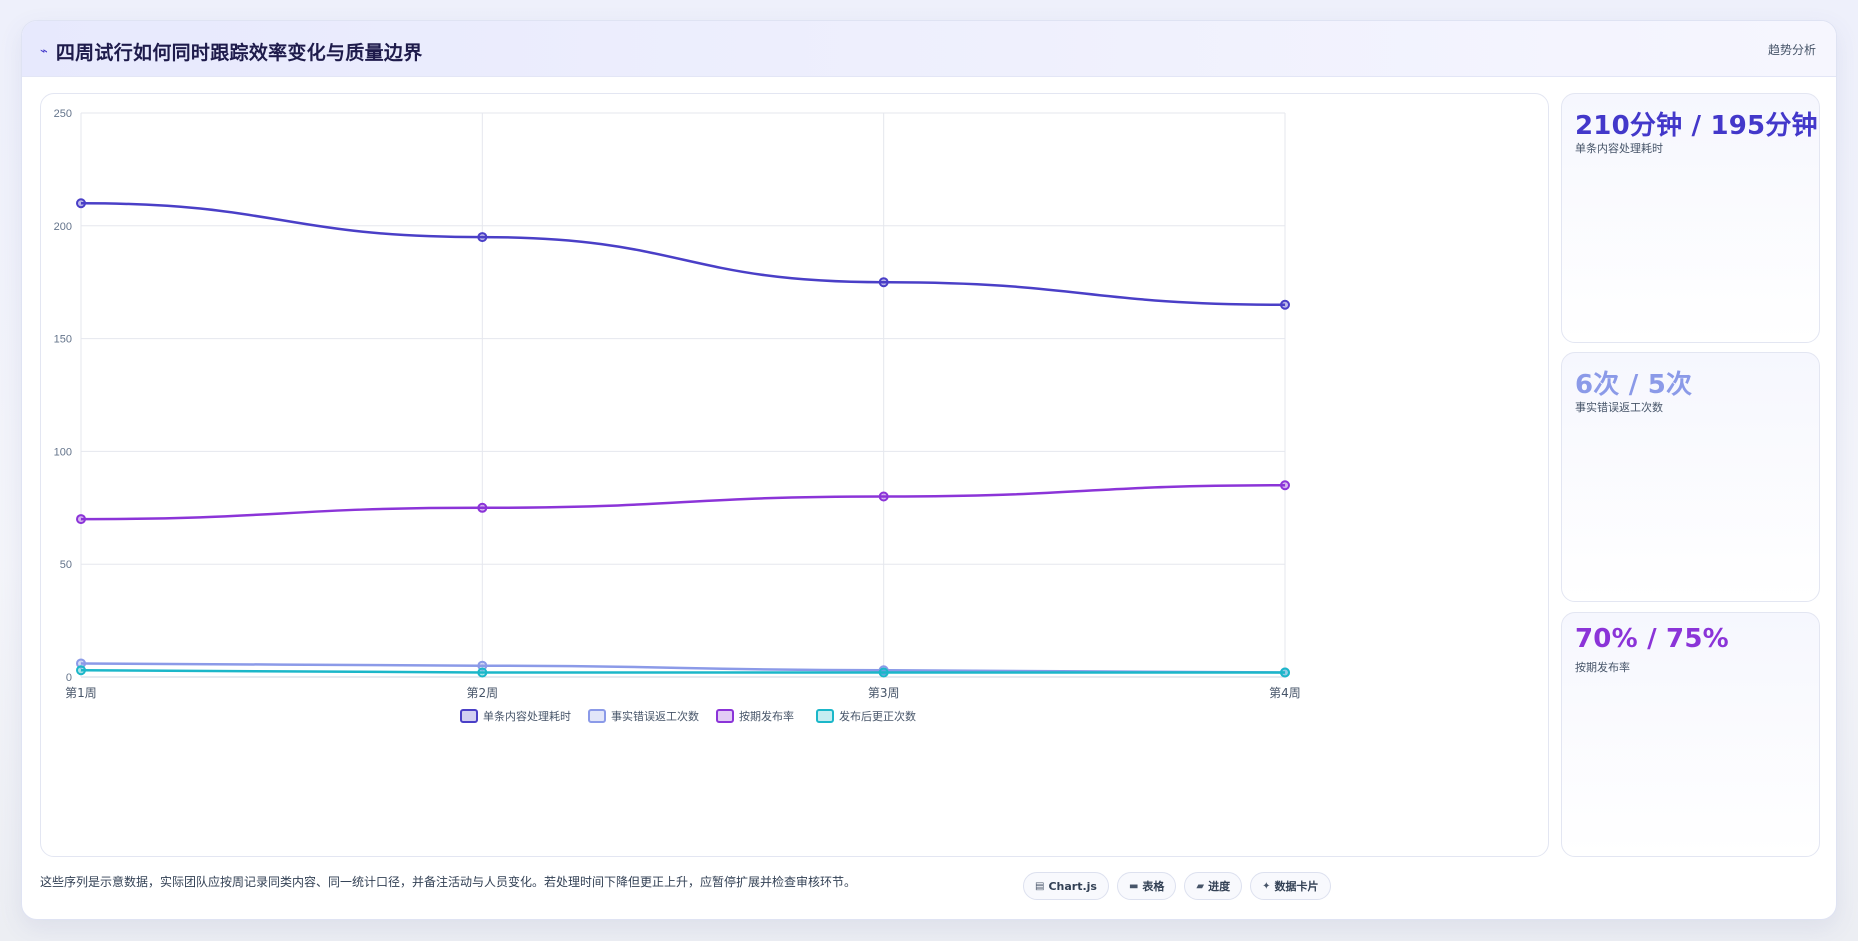 This screenshot has height=941, width=1858. I want to click on legend-label: 发布后更正次数, so click(877, 716).